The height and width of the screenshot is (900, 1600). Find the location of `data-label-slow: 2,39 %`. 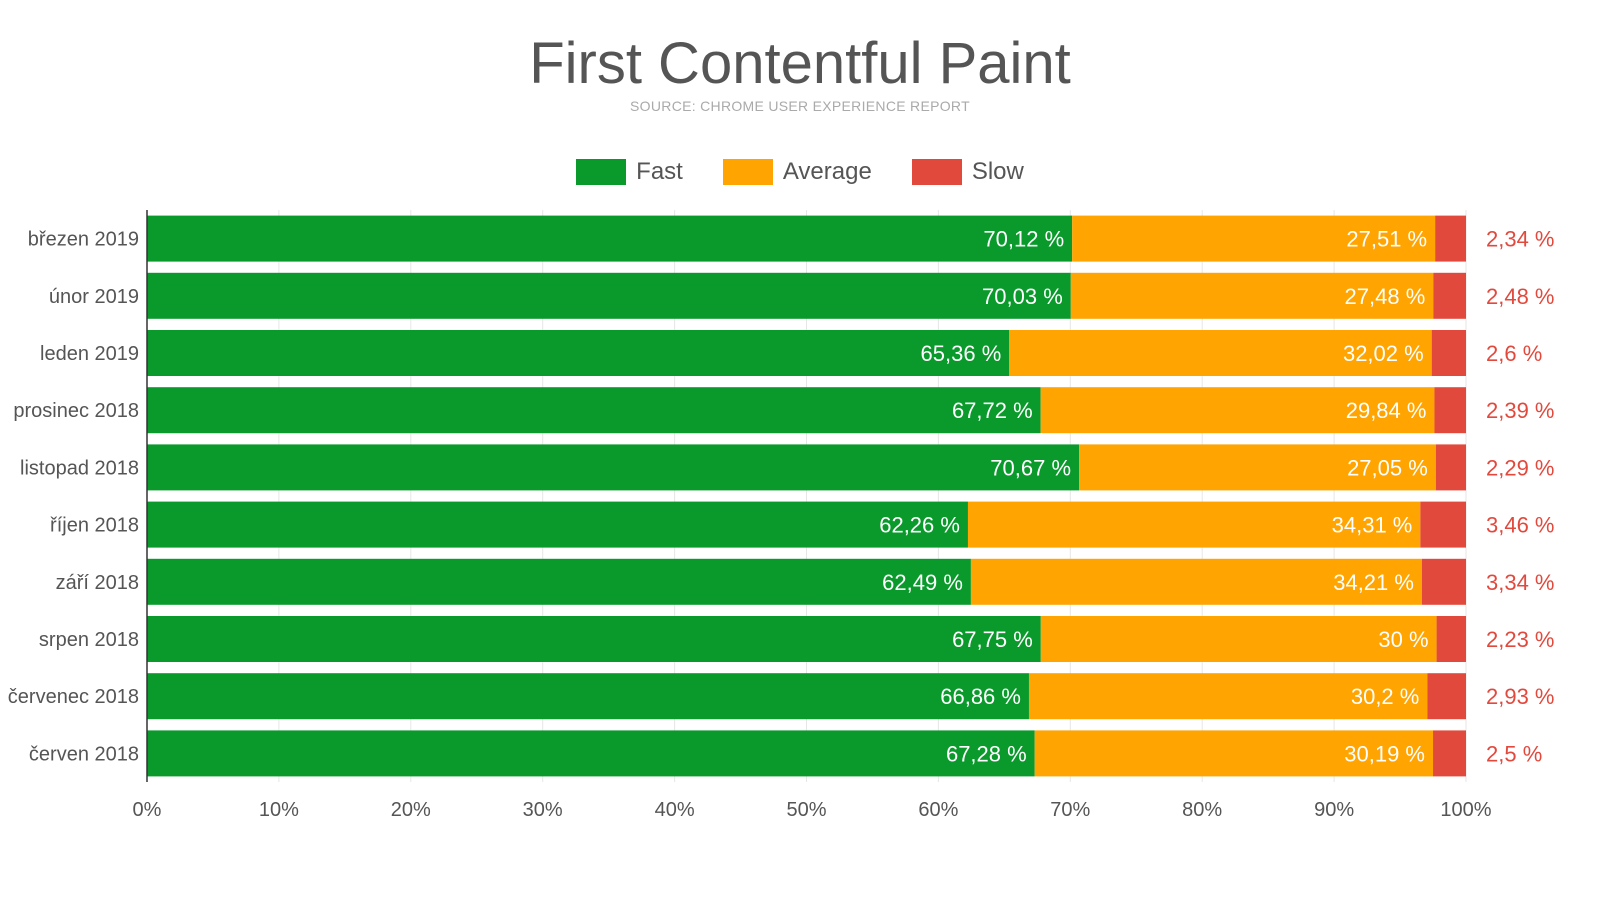

data-label-slow: 2,39 % is located at coordinates (1520, 410).